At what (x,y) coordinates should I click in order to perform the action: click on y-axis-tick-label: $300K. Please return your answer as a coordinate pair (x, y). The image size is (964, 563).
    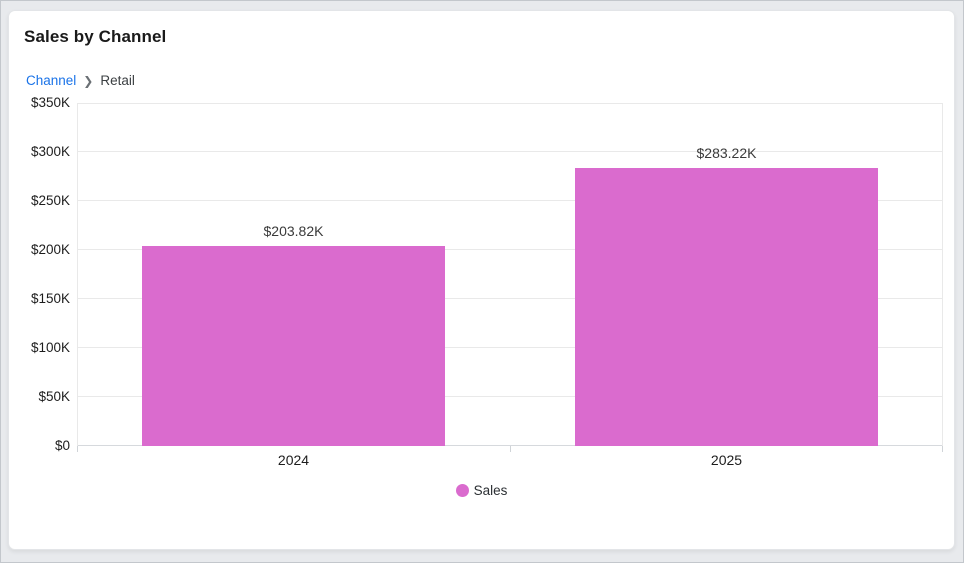
    Looking at the image, I should click on (50, 151).